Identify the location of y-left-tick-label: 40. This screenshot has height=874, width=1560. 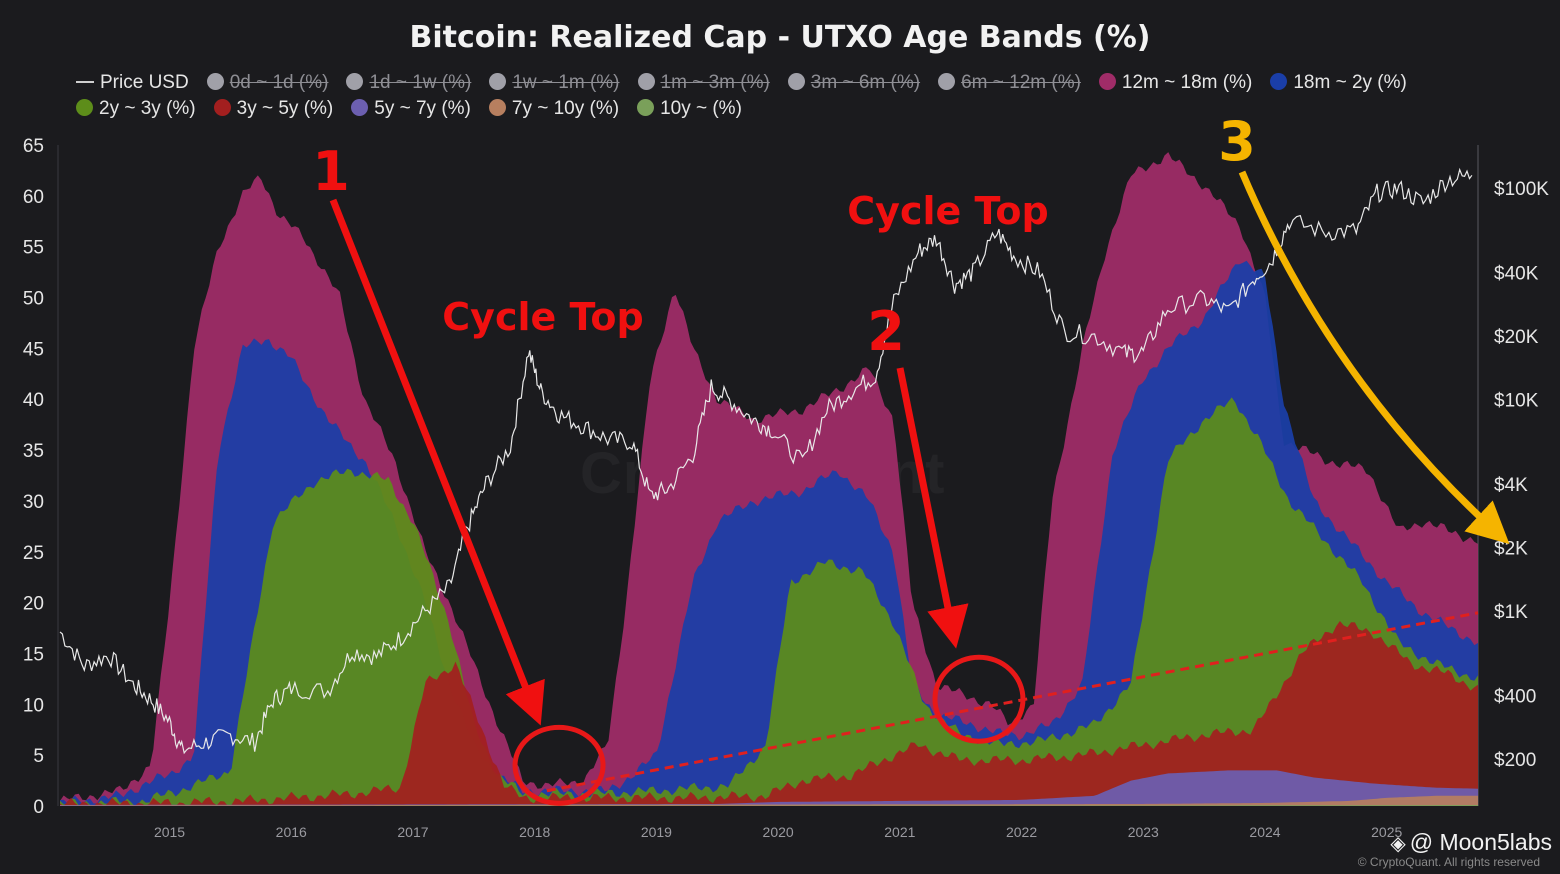
(33, 400).